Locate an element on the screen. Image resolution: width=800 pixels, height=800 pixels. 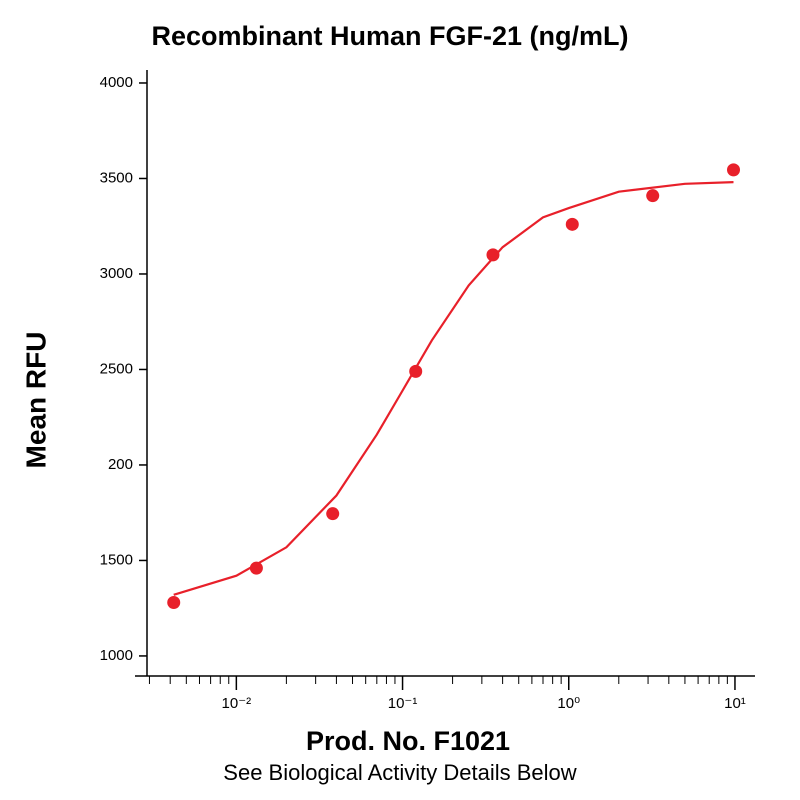
x-tick-label: 10⁻² is located at coordinates (237, 703).